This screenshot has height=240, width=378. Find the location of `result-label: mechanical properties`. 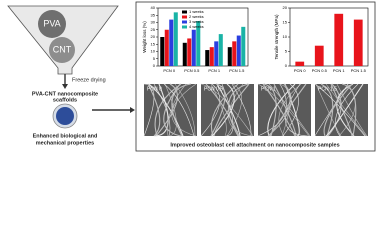

result-label: mechanical properties is located at coordinates (65, 143).